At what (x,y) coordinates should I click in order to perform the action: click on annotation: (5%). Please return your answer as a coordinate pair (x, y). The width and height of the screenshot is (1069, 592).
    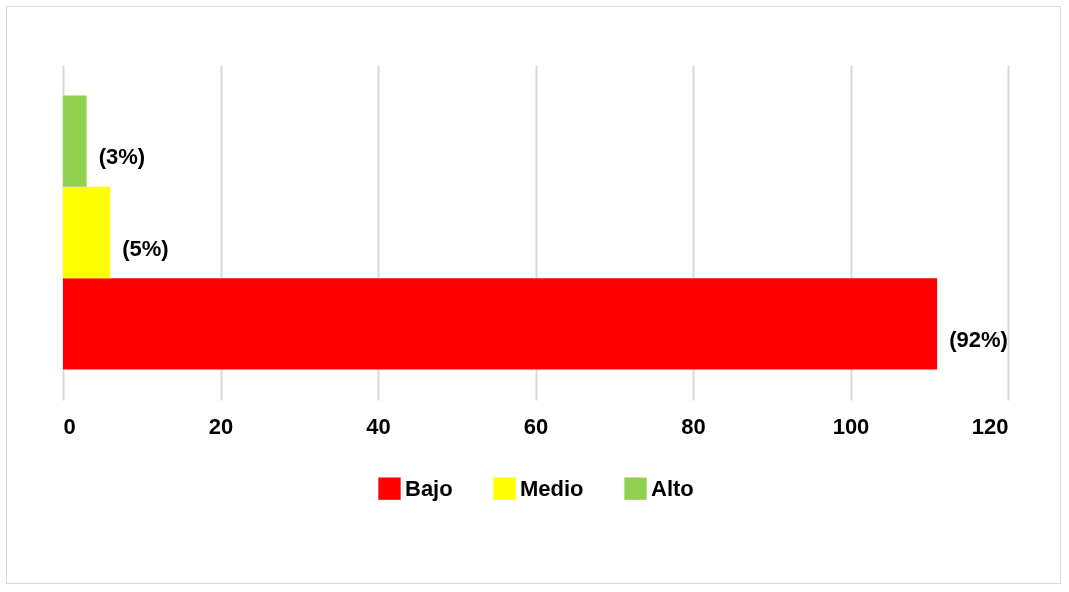
    Looking at the image, I should click on (145, 248).